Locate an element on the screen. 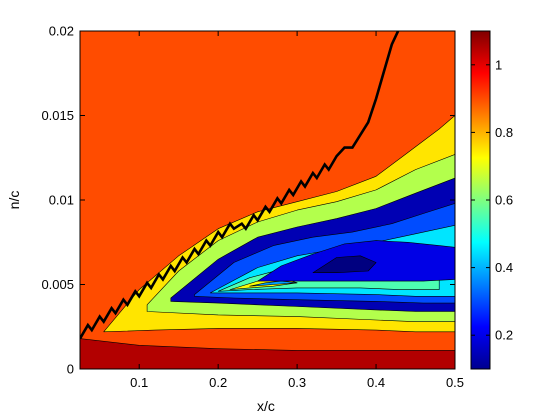 The image size is (560, 419). colorbar-tick-label: 0.4 is located at coordinates (504, 267).